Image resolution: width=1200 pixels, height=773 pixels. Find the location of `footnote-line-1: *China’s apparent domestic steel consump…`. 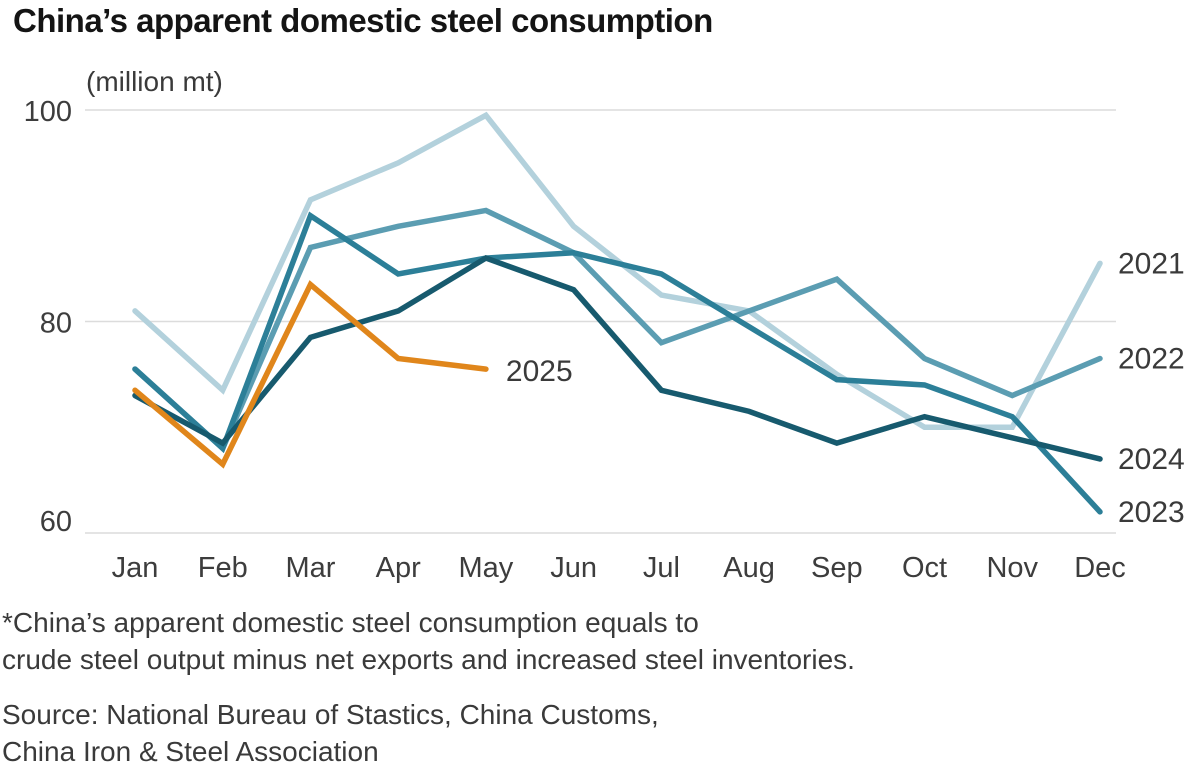

footnote-line-1: *China’s apparent domestic steel consump… is located at coordinates (350, 622).